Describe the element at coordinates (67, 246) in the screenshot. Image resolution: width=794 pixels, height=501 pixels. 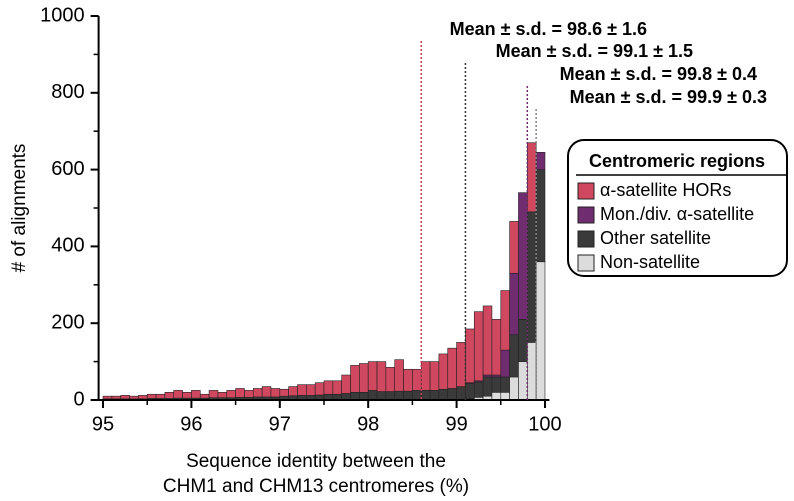
I see `y-tick-label: 400` at that location.